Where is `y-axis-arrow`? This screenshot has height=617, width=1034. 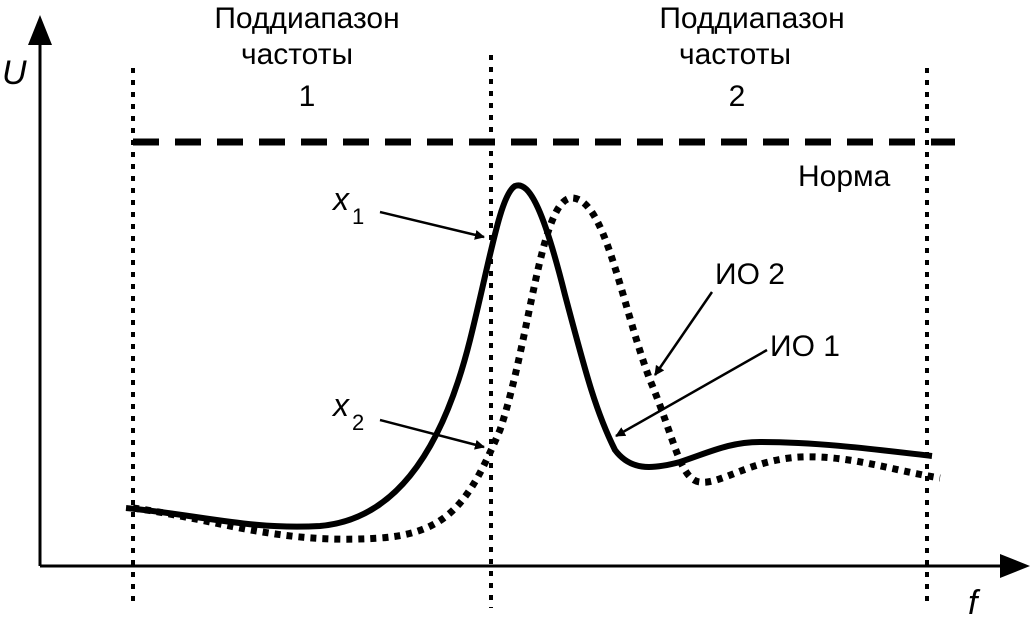
y-axis-arrow is located at coordinates (40, 30).